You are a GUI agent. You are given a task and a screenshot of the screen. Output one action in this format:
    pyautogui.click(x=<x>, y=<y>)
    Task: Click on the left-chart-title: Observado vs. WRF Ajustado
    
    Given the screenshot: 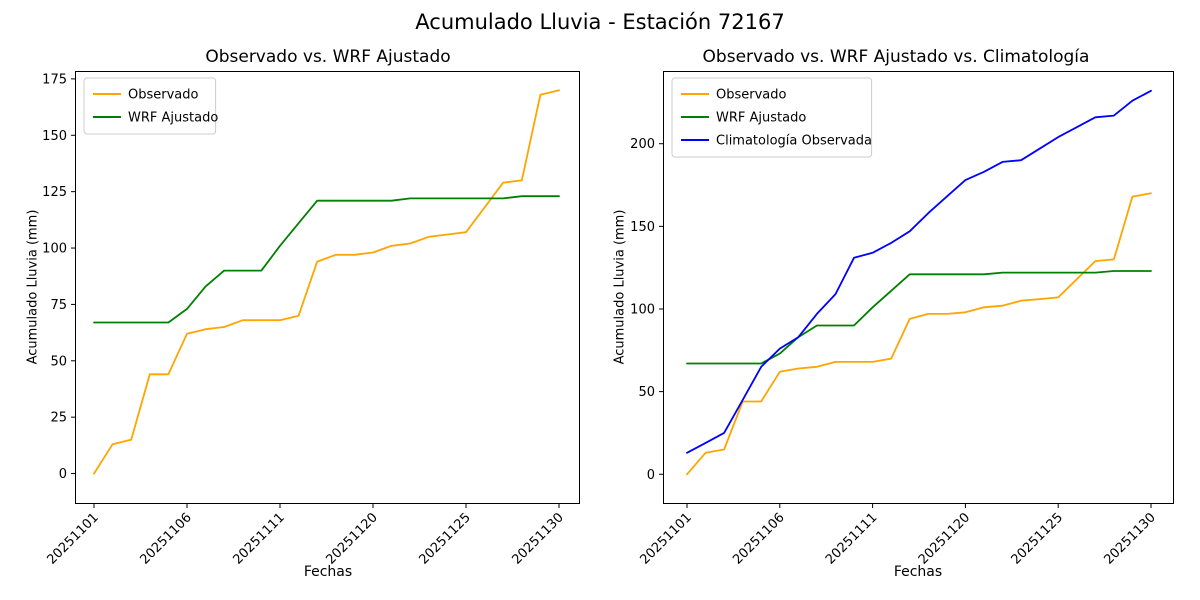 What is the action you would take?
    pyautogui.click(x=328, y=57)
    